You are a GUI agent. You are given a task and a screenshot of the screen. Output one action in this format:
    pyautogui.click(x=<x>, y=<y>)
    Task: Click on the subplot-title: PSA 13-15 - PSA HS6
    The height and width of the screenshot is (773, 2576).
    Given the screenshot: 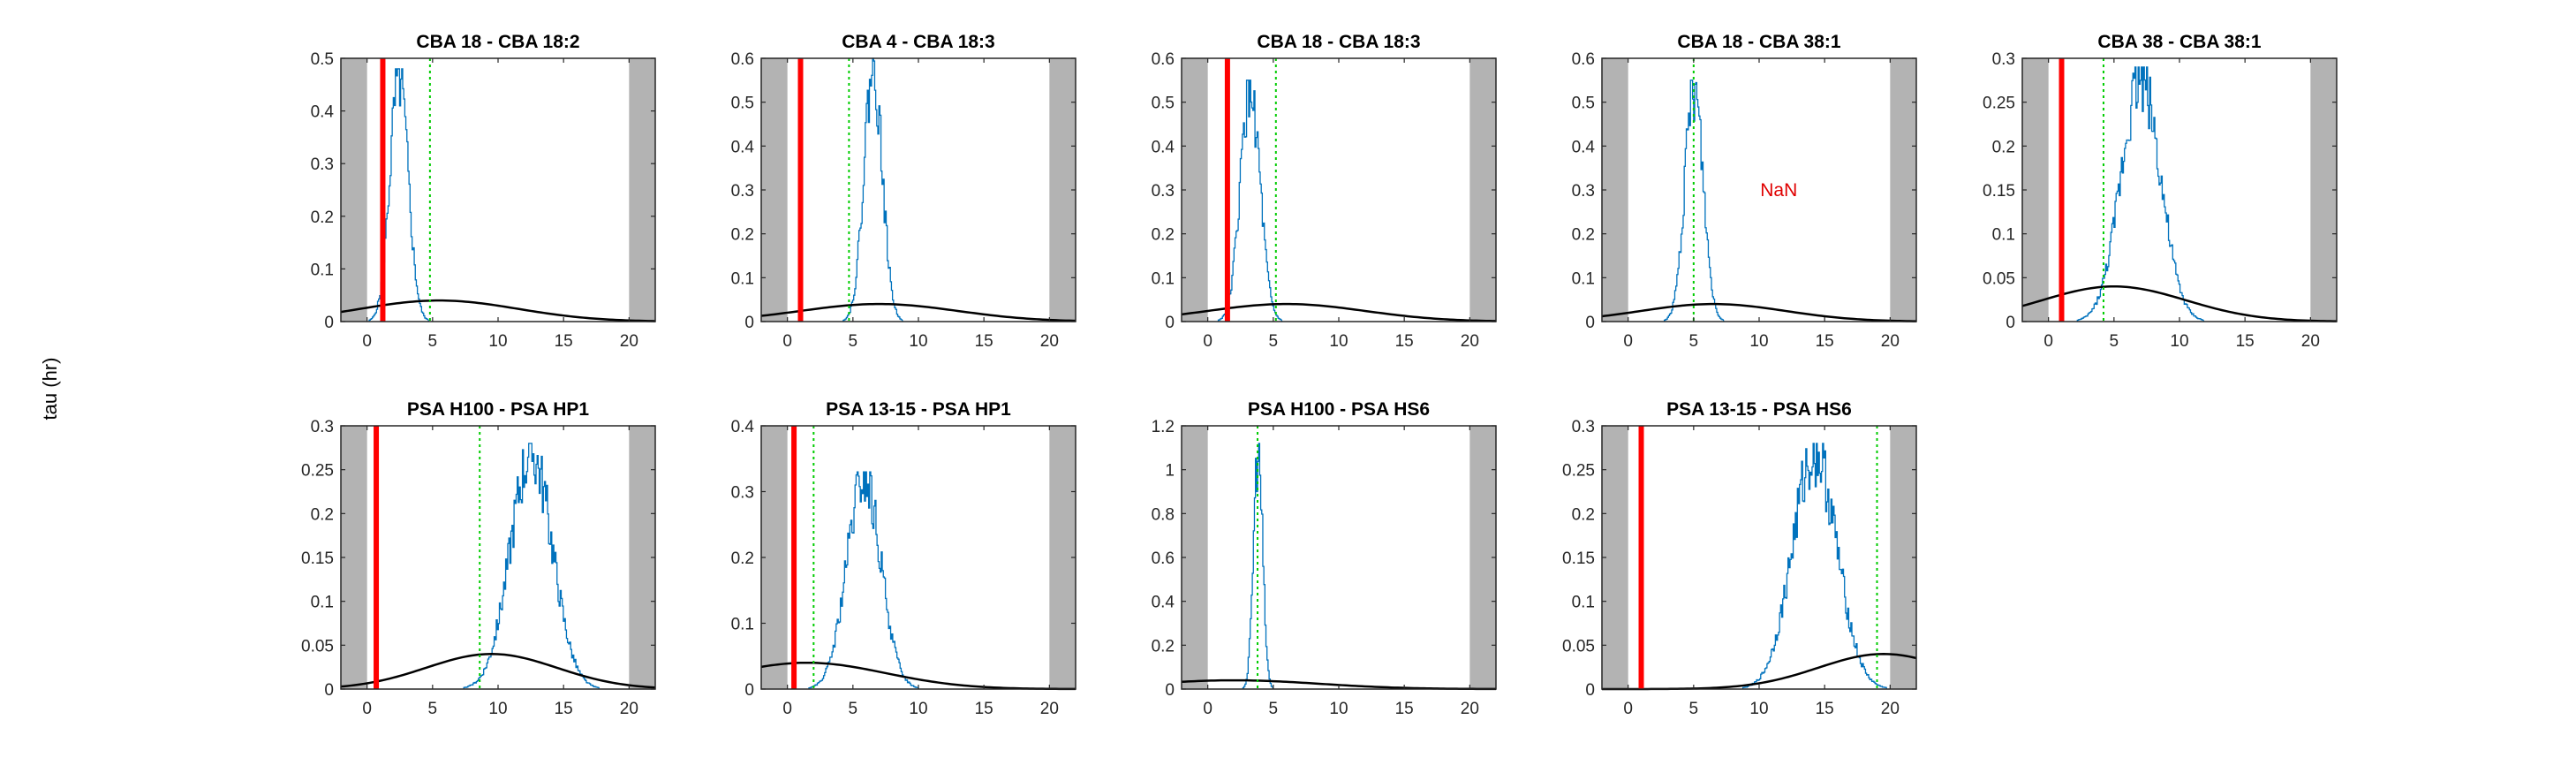 What is the action you would take?
    pyautogui.click(x=1759, y=409)
    